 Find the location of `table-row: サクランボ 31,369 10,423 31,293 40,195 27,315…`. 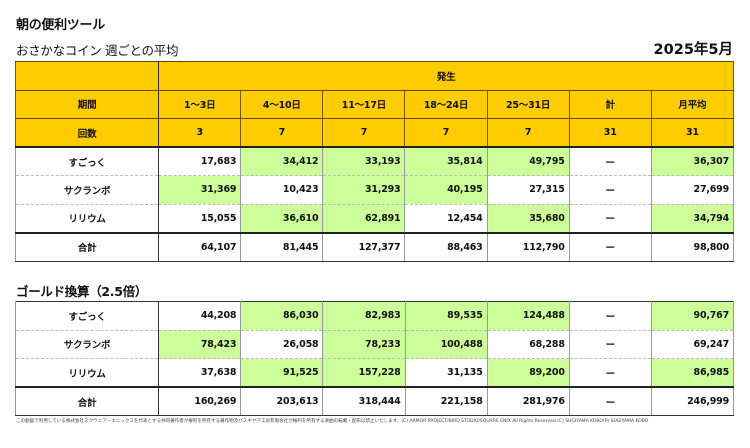

table-row: サクランボ 31,369 10,423 31,293 40,195 27,315… is located at coordinates (374, 190).